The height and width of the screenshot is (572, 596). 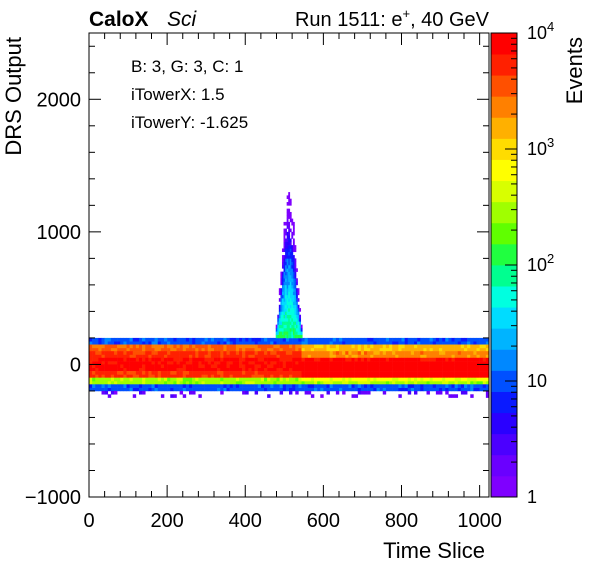 What do you see at coordinates (540, 263) in the screenshot?
I see `z-tick-label: 102` at bounding box center [540, 263].